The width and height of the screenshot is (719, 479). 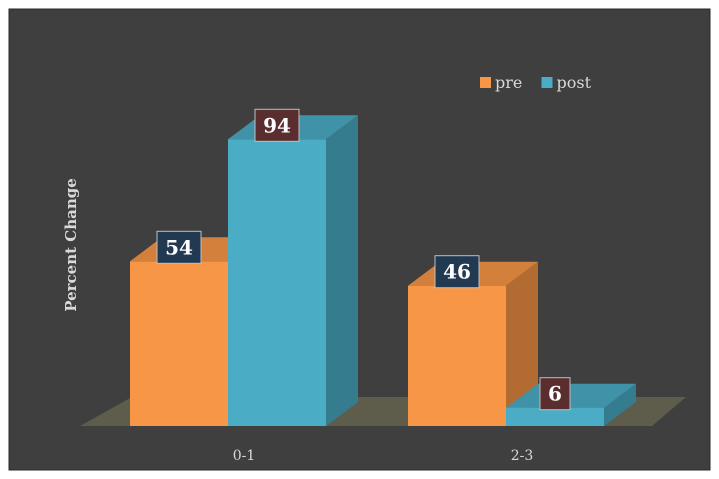 I want to click on data-label-post-0-1: 94, so click(x=277, y=125).